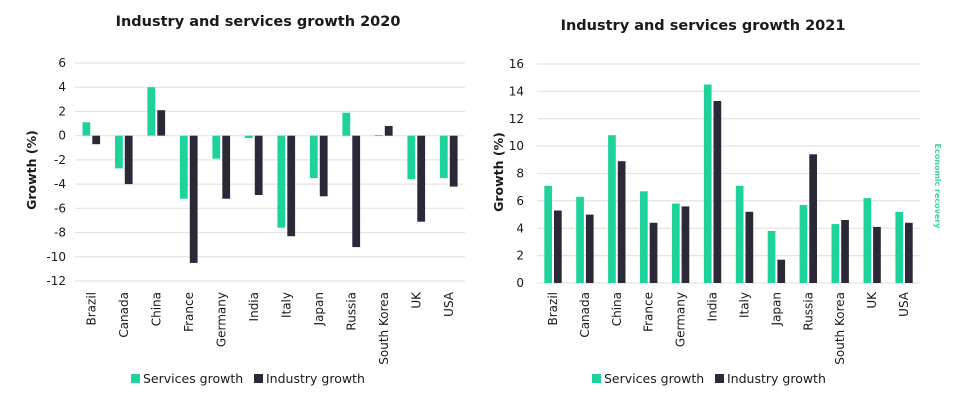  I want to click on x-tick-label: Japan, so click(319, 309).